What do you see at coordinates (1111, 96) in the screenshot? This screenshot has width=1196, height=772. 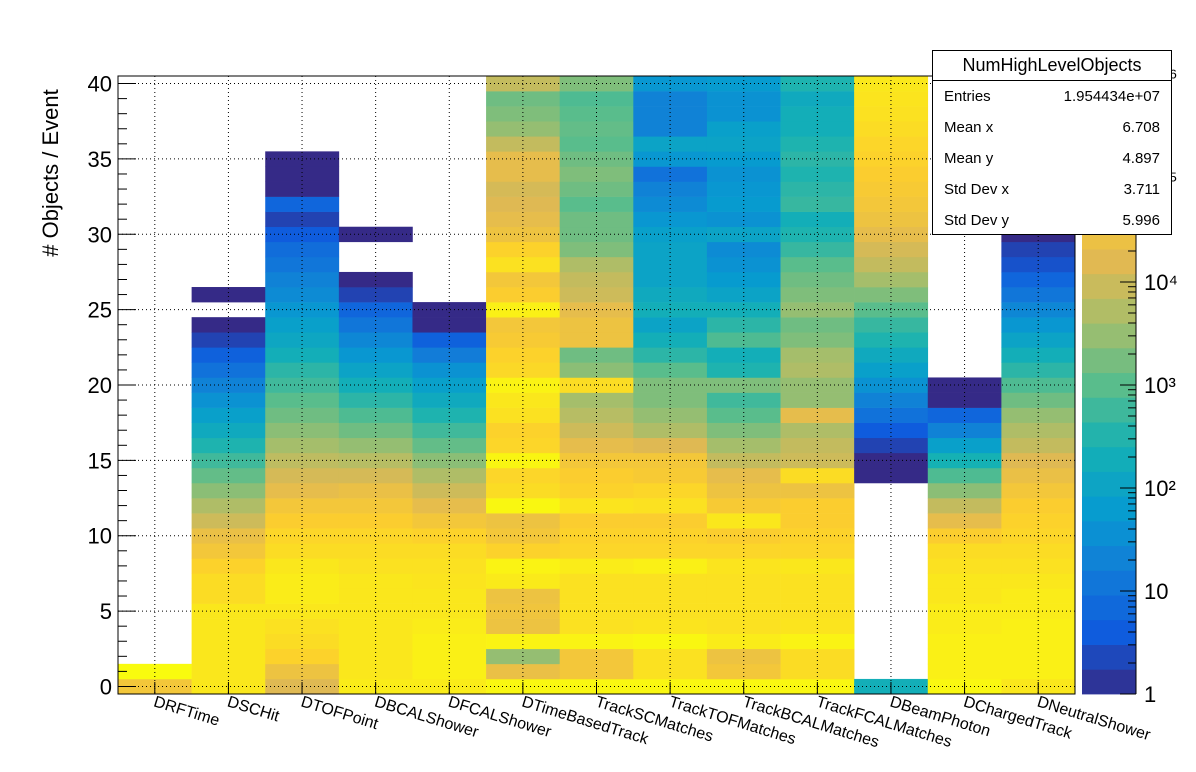 I see `stats-value: 1.954434e+07` at bounding box center [1111, 96].